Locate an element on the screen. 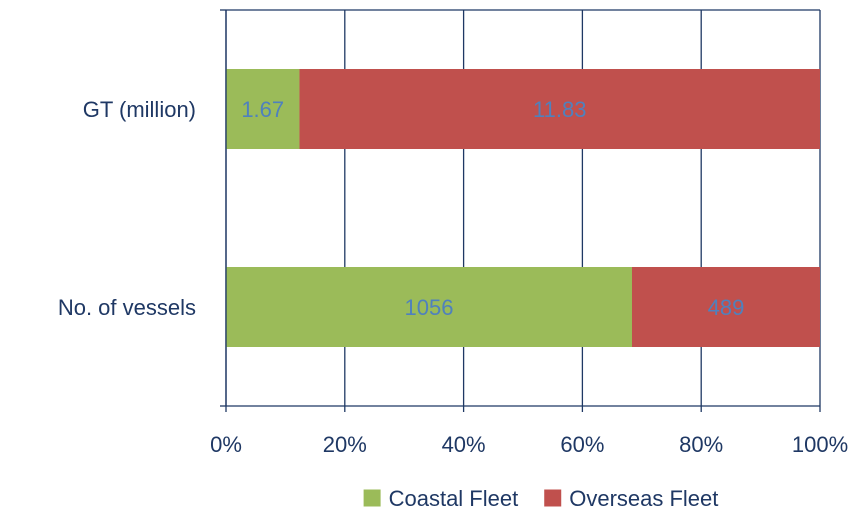 The height and width of the screenshot is (525, 861). data-label: 1.67 is located at coordinates (262, 109).